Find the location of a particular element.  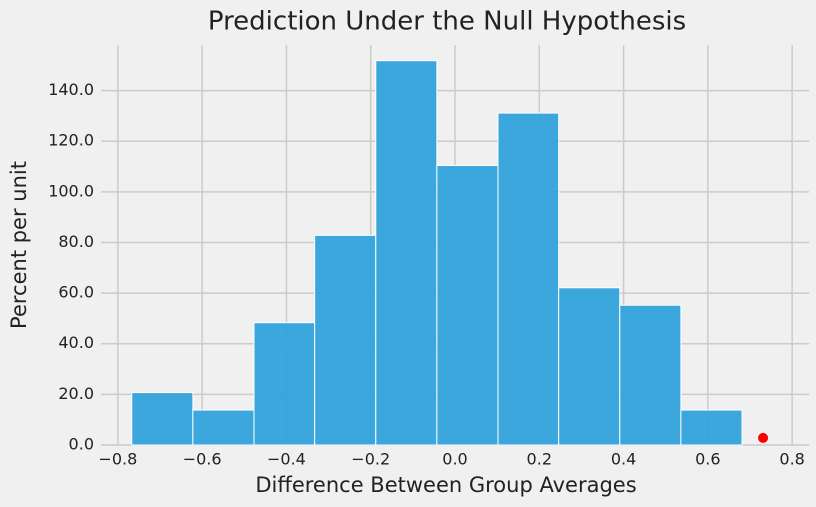

y-tick-label: 120.0 is located at coordinates (71, 140).